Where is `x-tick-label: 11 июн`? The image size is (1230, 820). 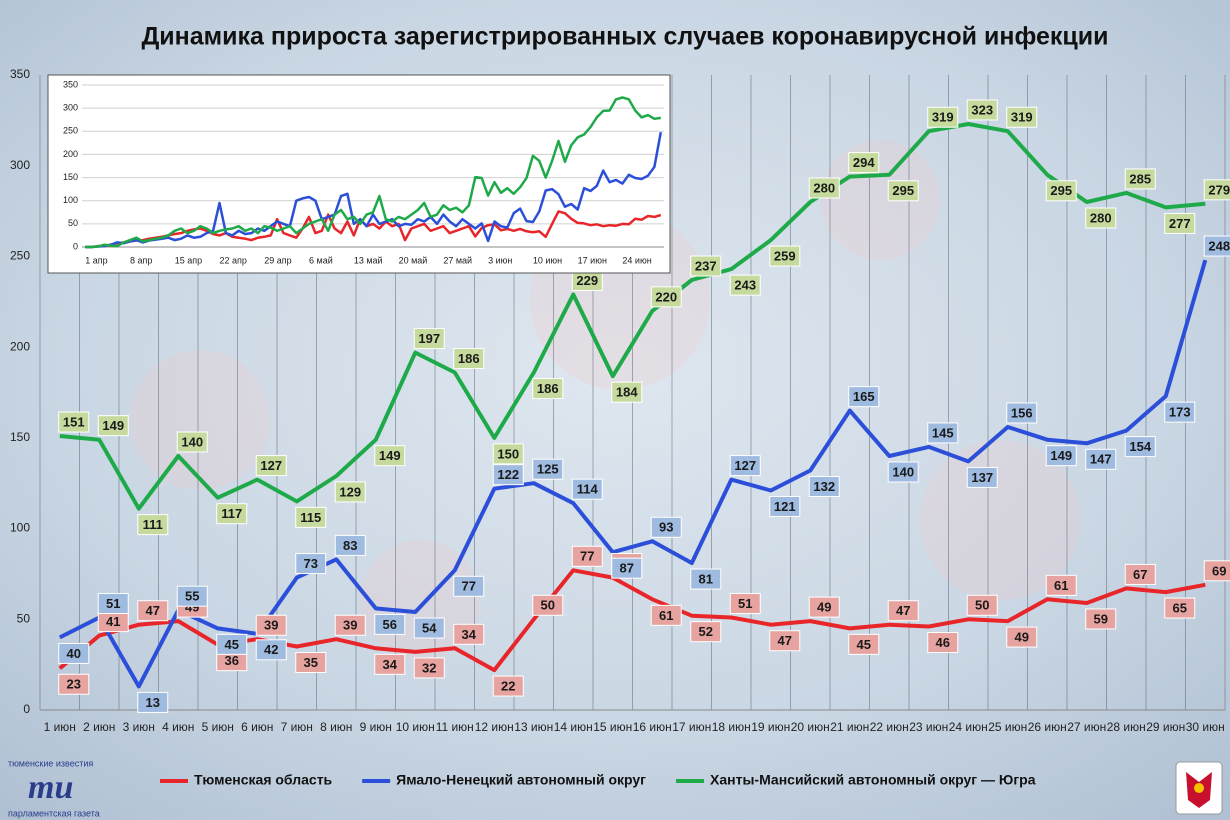
x-tick-label: 11 июн is located at coordinates (455, 727).